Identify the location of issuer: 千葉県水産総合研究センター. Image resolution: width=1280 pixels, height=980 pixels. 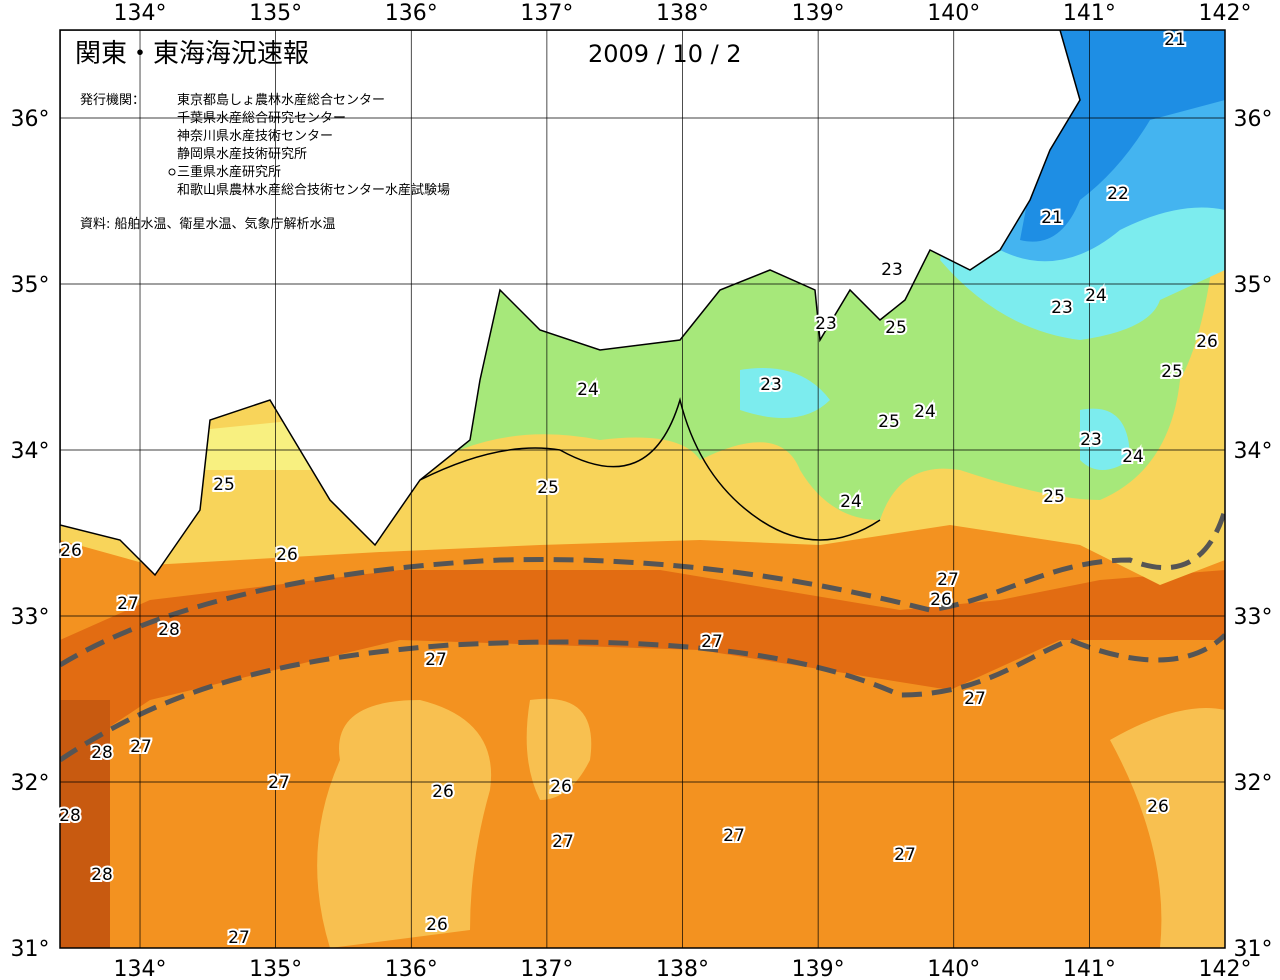
(261, 118).